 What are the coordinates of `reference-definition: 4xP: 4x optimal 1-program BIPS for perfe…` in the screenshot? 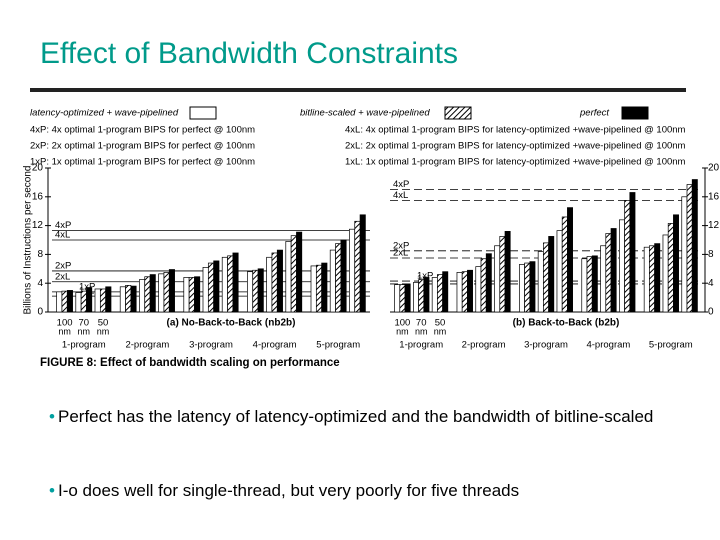 It's located at (142, 130).